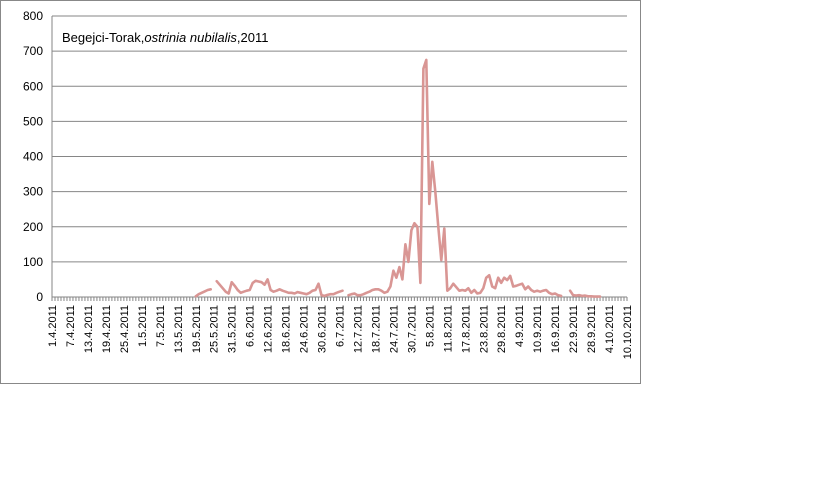 This screenshot has width=819, height=484. Describe the element at coordinates (53, 326) in the screenshot. I see `x-tick-label: 1.4.2011` at that location.